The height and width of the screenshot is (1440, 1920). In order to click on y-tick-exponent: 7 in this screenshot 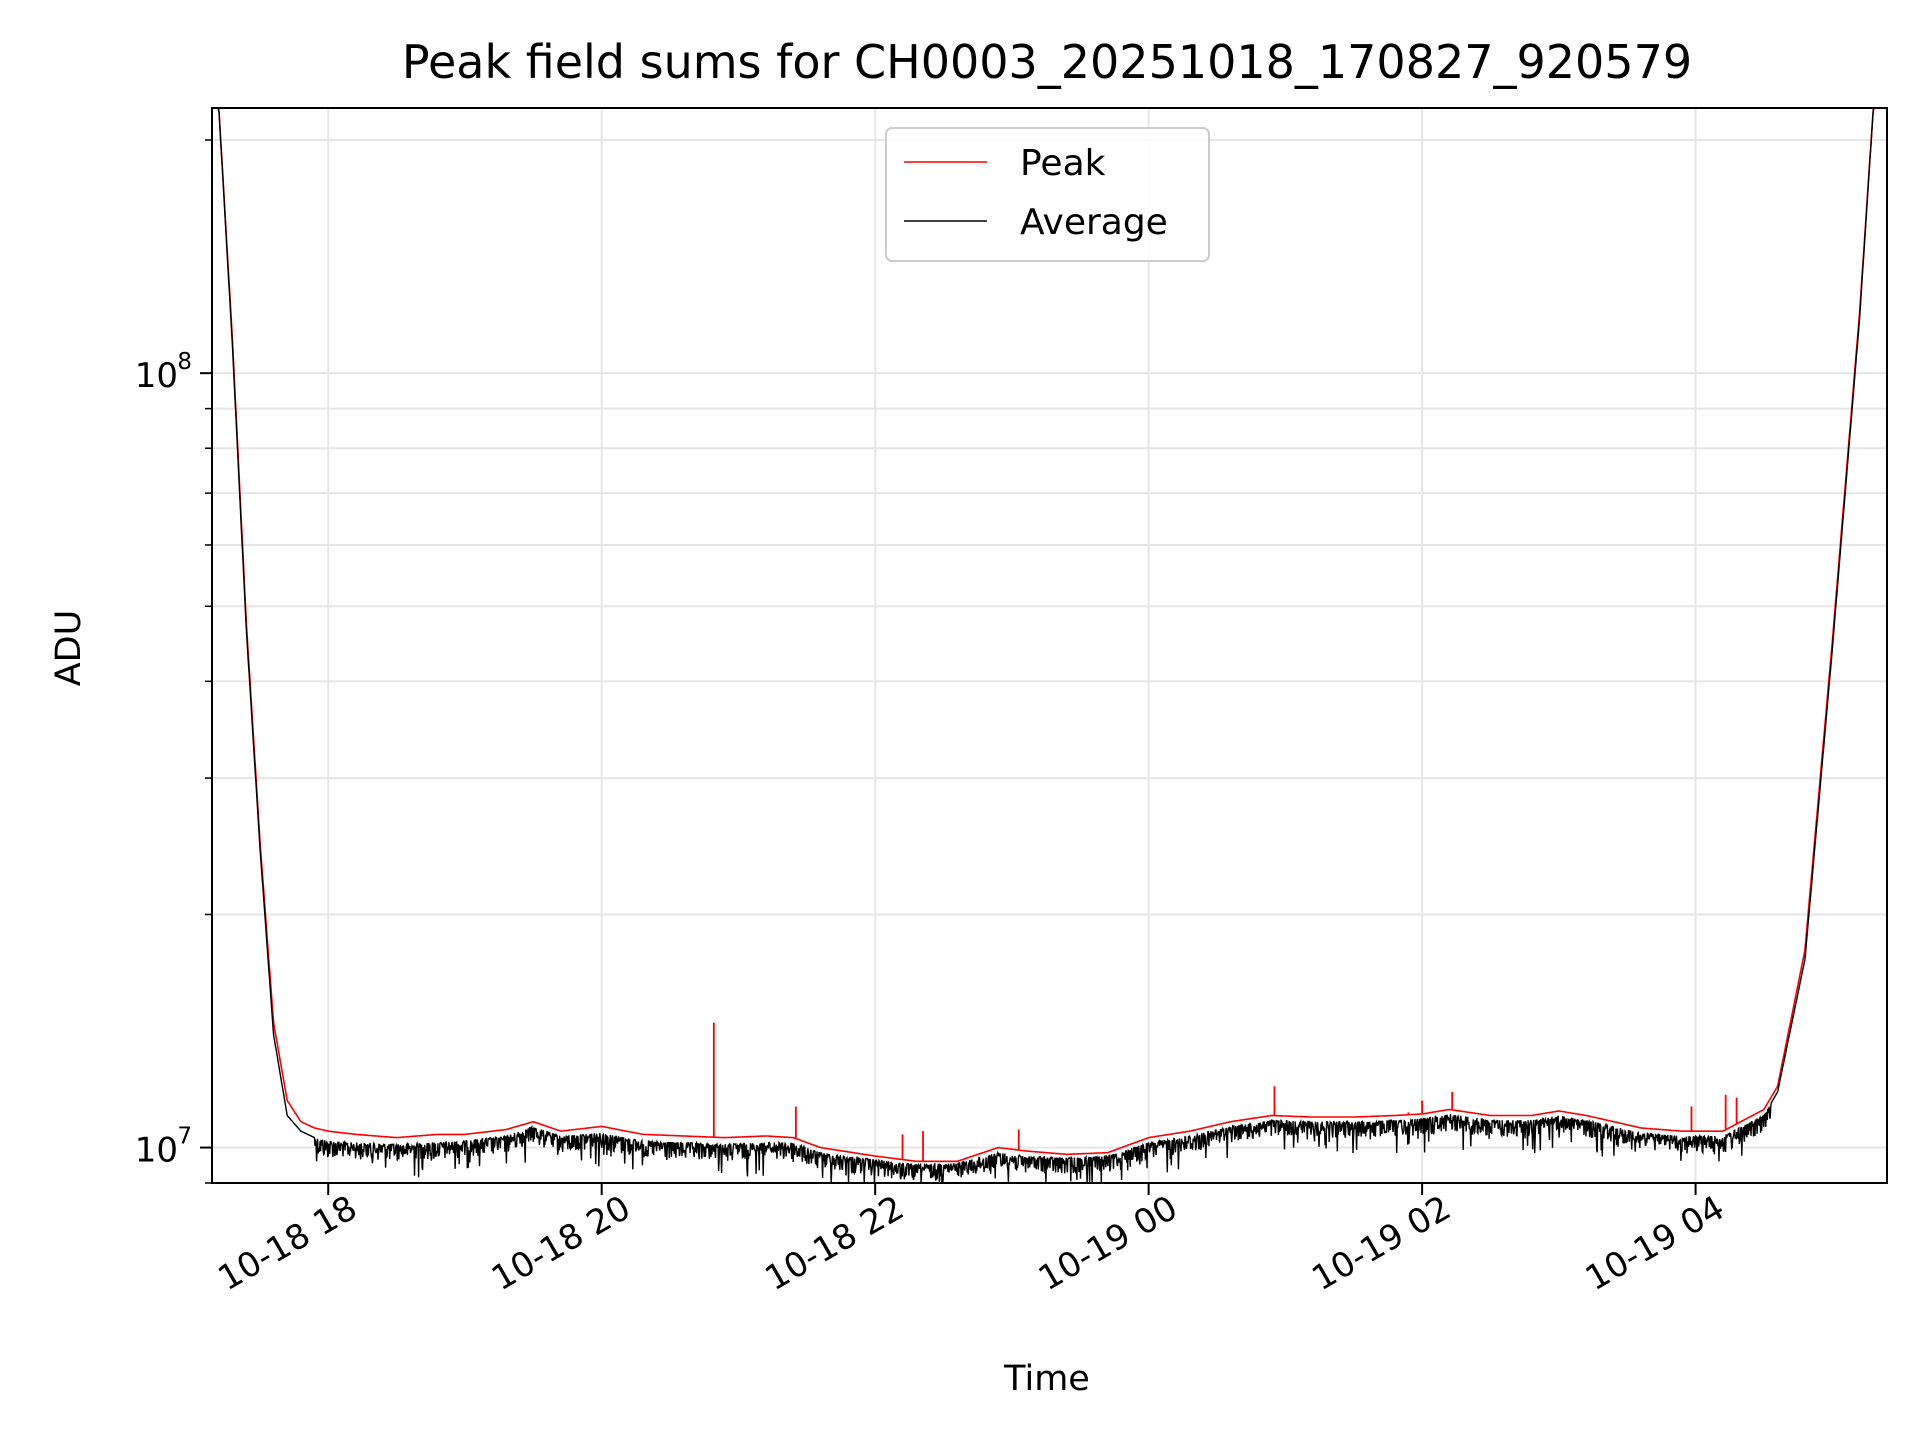, I will do `click(184, 1137)`.